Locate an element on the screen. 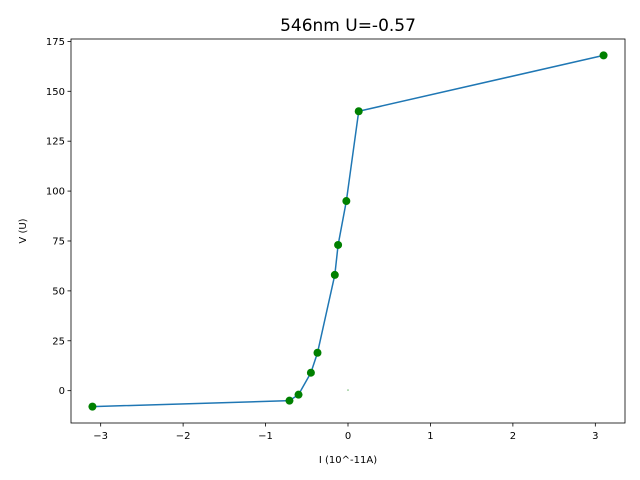 The width and height of the screenshot is (640, 480). x-axis: −3 −2 −1 0 1 2 3 is located at coordinates (346, 432).